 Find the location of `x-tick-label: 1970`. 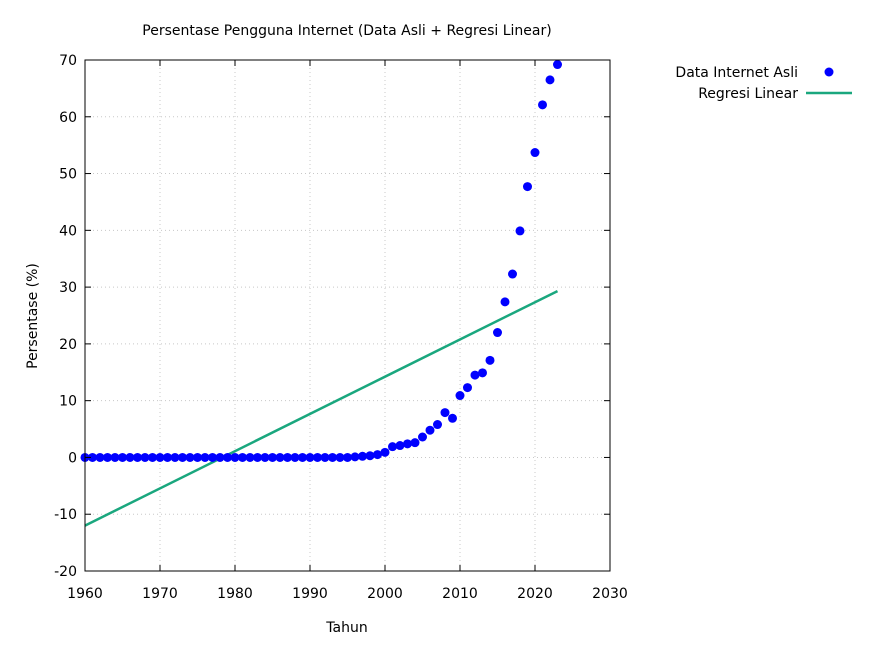

x-tick-label: 1970 is located at coordinates (160, 594).